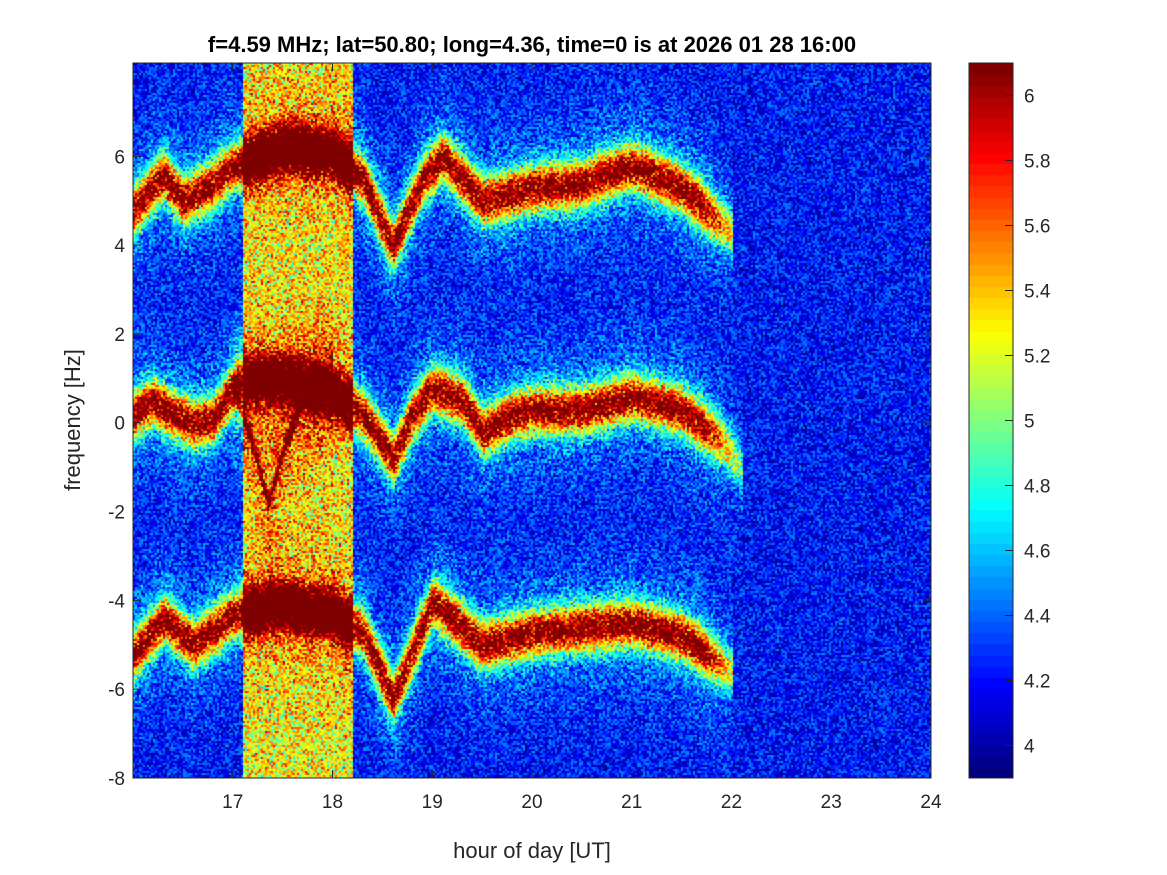 This screenshot has width=1167, height=875. What do you see at coordinates (116, 601) in the screenshot?
I see `y-tick-label: -4` at bounding box center [116, 601].